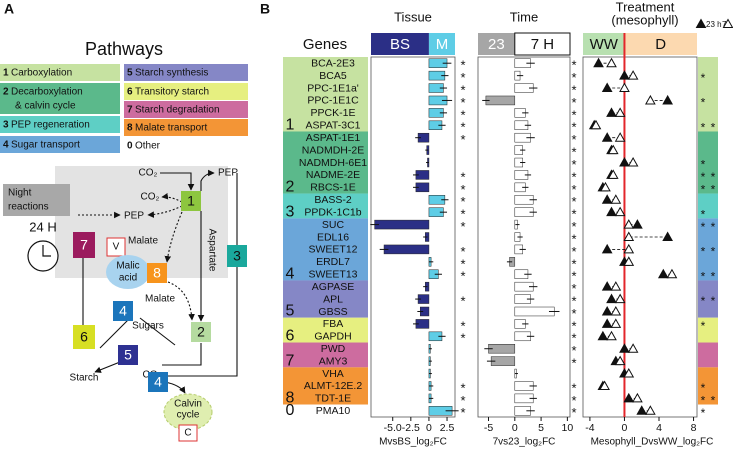  What do you see at coordinates (727, 23) in the screenshot?
I see `legend-marker` at bounding box center [727, 23].